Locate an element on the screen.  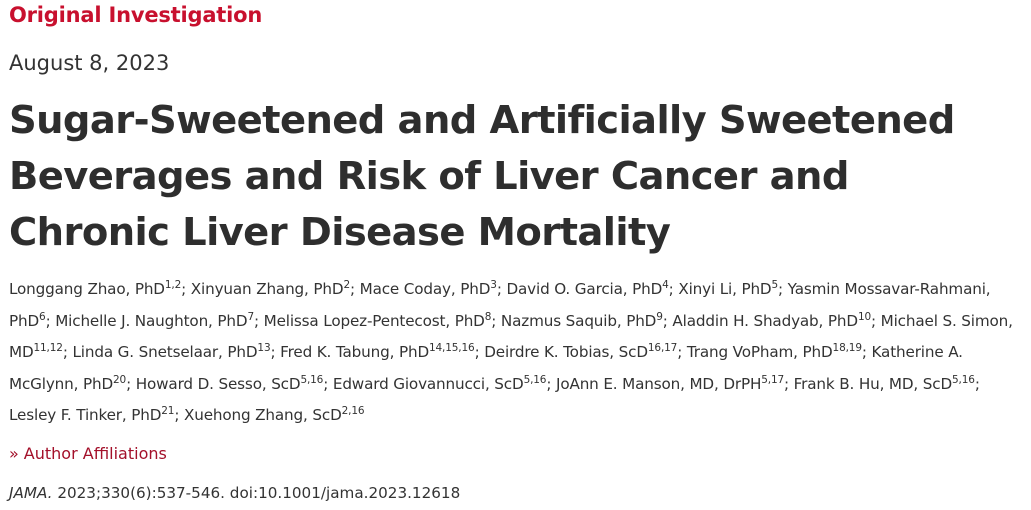
publication-date: August 8, 2023 is located at coordinates (89, 63).